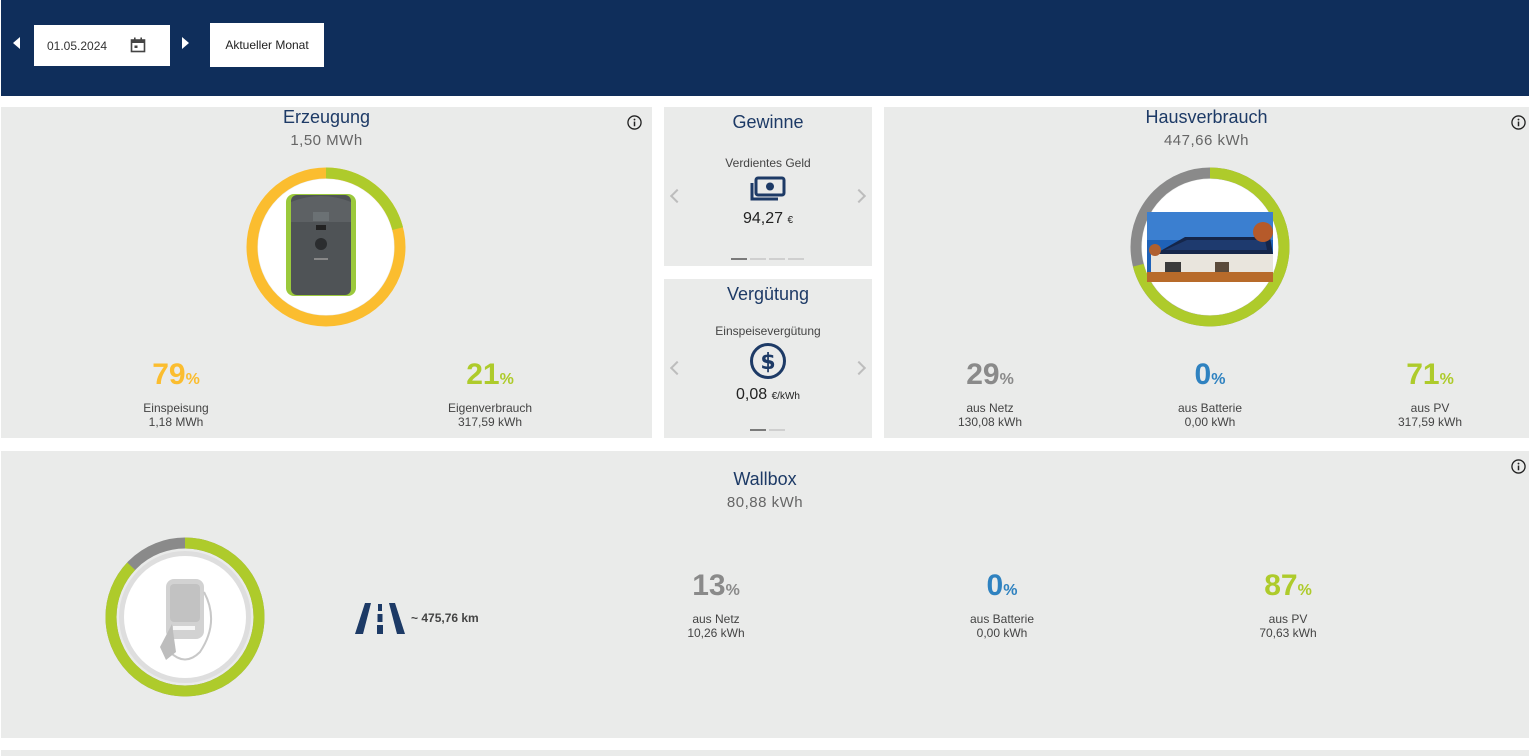 This screenshot has width=1529, height=756. I want to click on hausverbrauch-total: 447,66 kWh, so click(1206, 140).